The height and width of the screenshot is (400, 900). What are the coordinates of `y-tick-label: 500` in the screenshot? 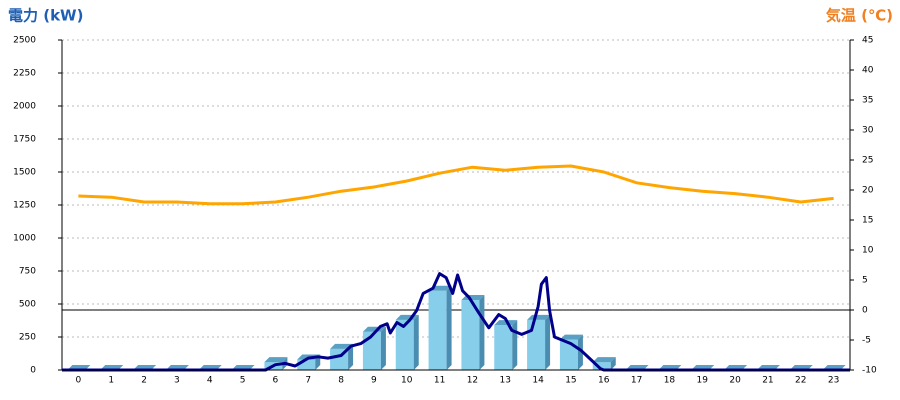 It's located at (27, 305).